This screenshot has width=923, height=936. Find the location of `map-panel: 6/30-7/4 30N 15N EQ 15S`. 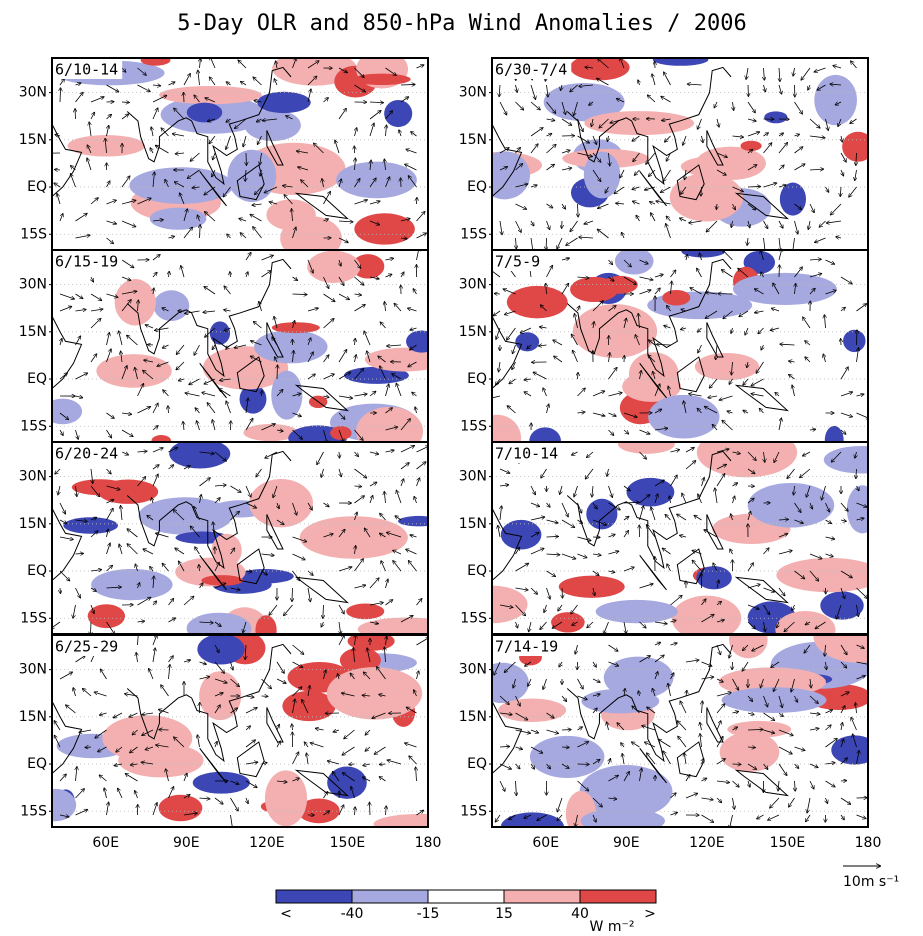

map-panel: 6/30-7/4 30N 15N EQ 15S is located at coordinates (664, 154).